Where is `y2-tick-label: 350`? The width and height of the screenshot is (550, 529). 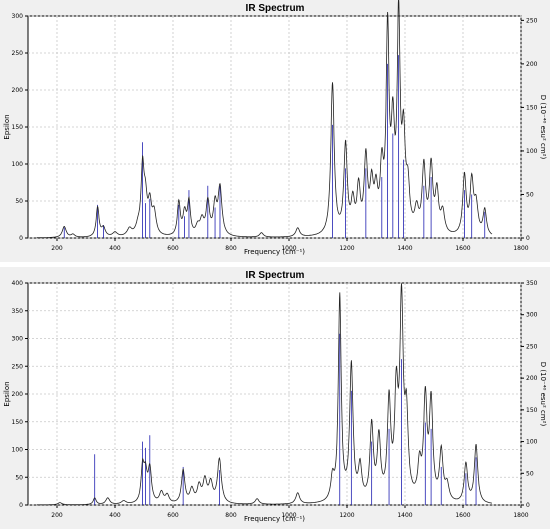 y2-tick-label: 350 is located at coordinates (532, 283).